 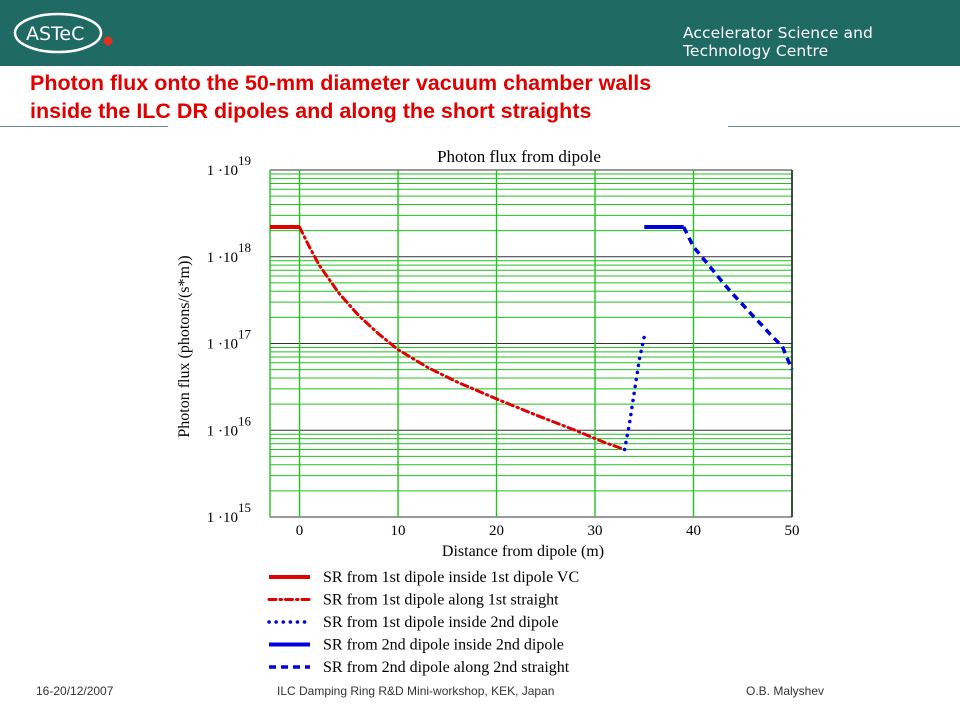 I want to click on x-tick-label: 40, so click(x=693, y=531).